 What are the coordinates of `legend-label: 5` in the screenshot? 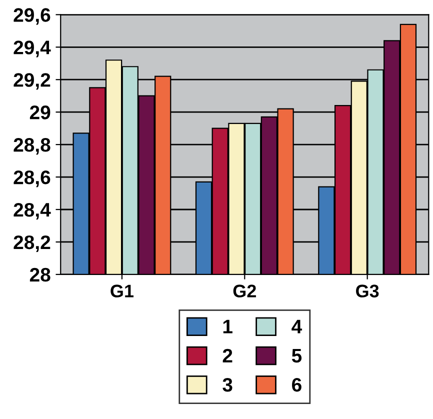 It's located at (297, 356).